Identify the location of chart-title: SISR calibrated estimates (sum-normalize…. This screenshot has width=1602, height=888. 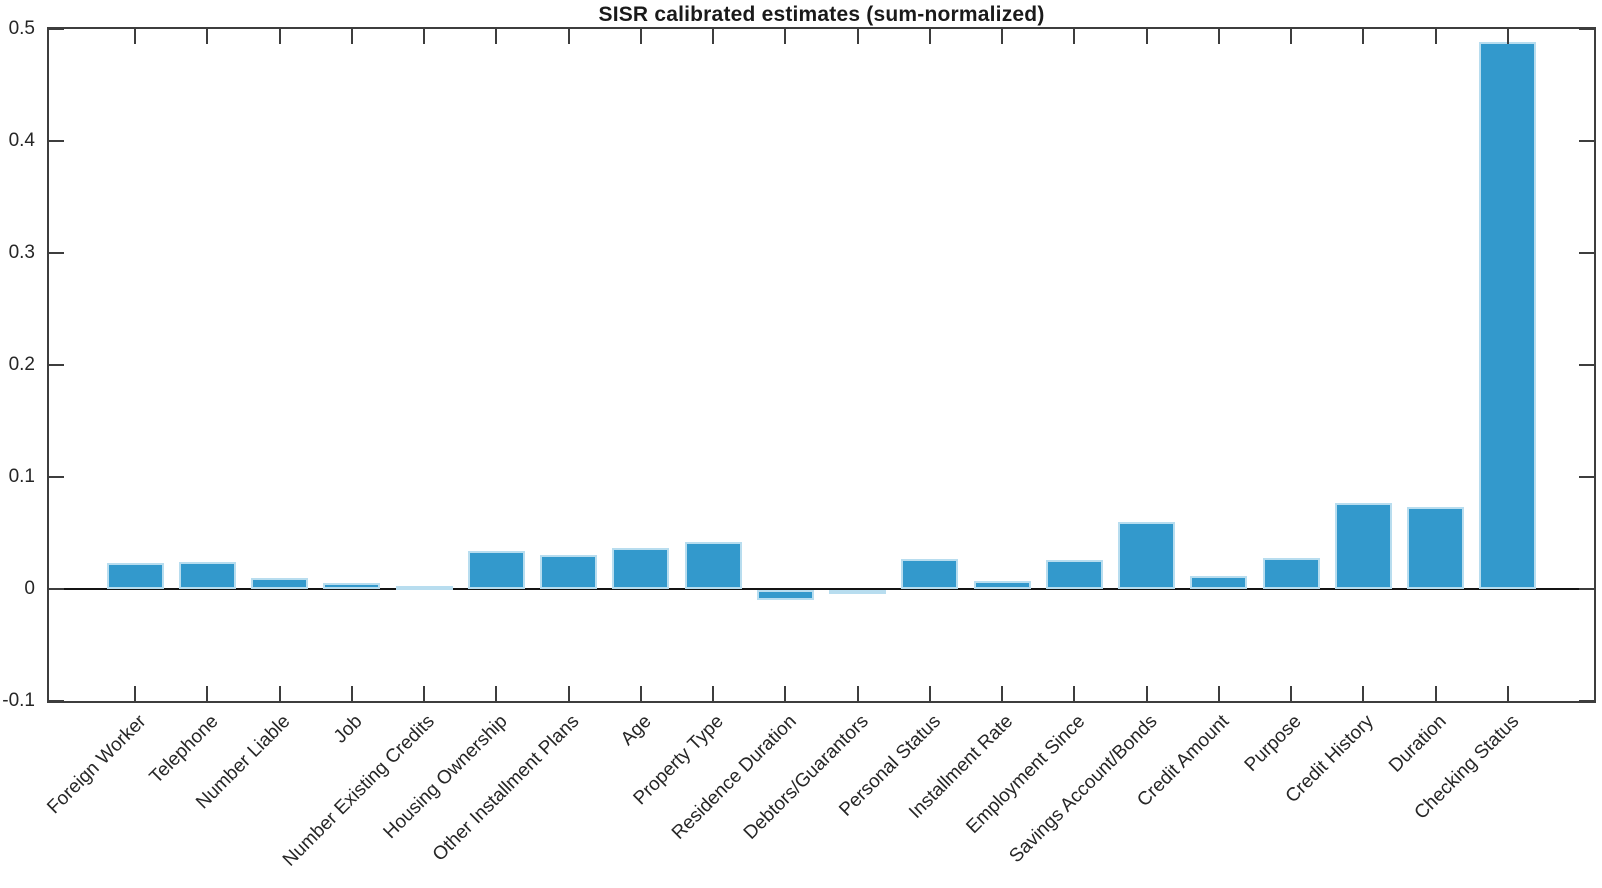
(821, 14).